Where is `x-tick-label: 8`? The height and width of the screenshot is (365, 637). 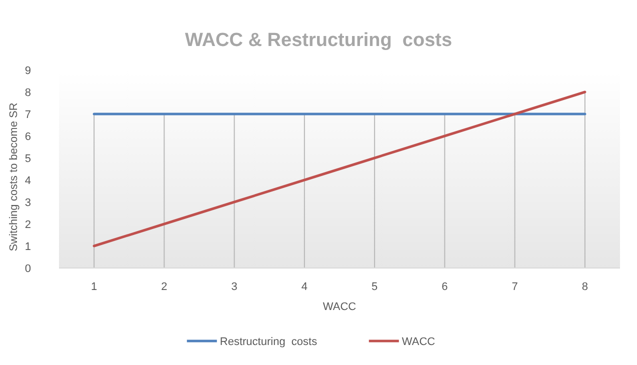 x-tick-label: 8 is located at coordinates (585, 287).